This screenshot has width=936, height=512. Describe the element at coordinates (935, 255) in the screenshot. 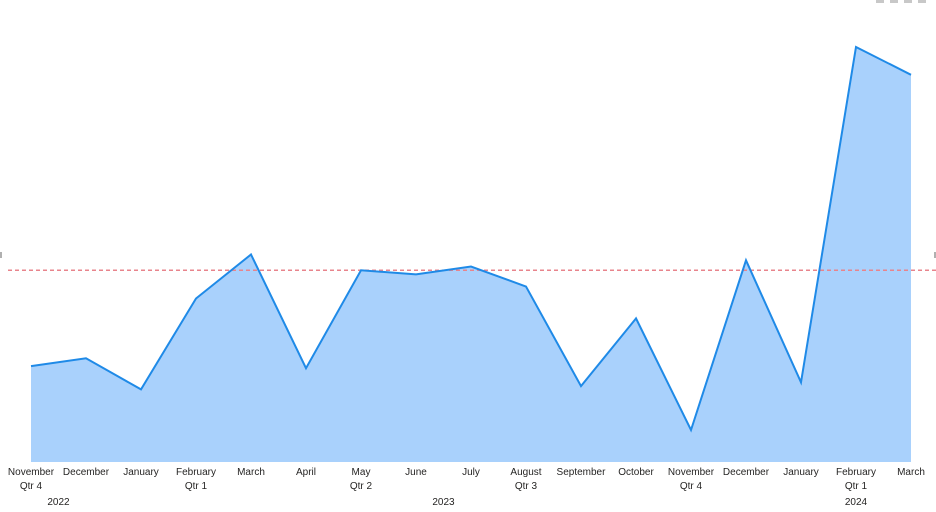

I see `right-resize-handle` at that location.